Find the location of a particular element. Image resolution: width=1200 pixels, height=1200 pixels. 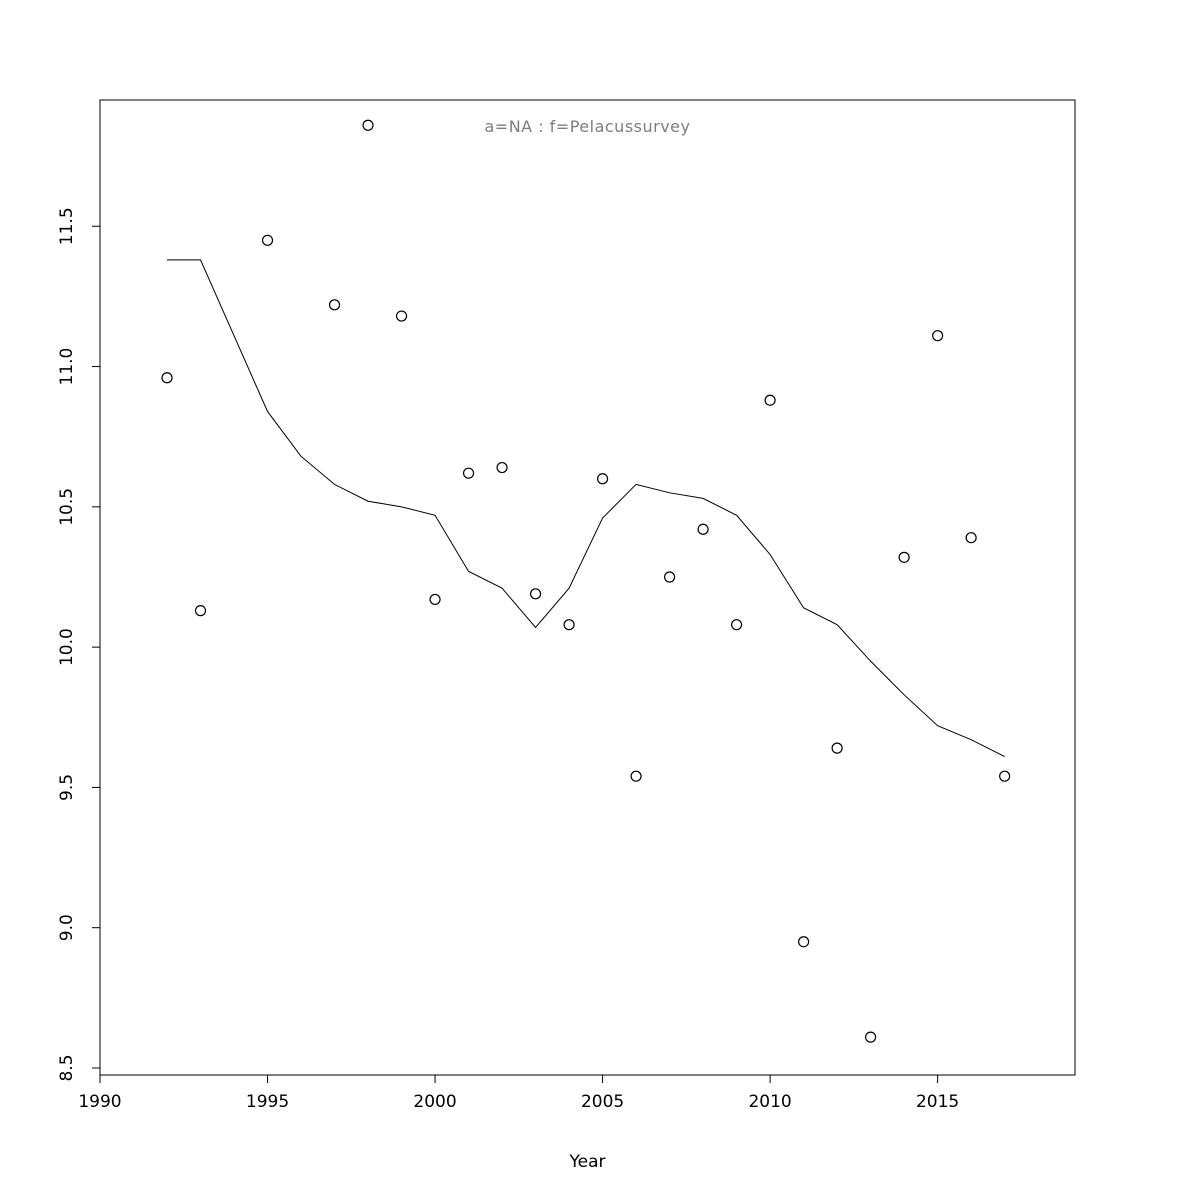

y-tick-label: 9.5 is located at coordinates (67, 787).